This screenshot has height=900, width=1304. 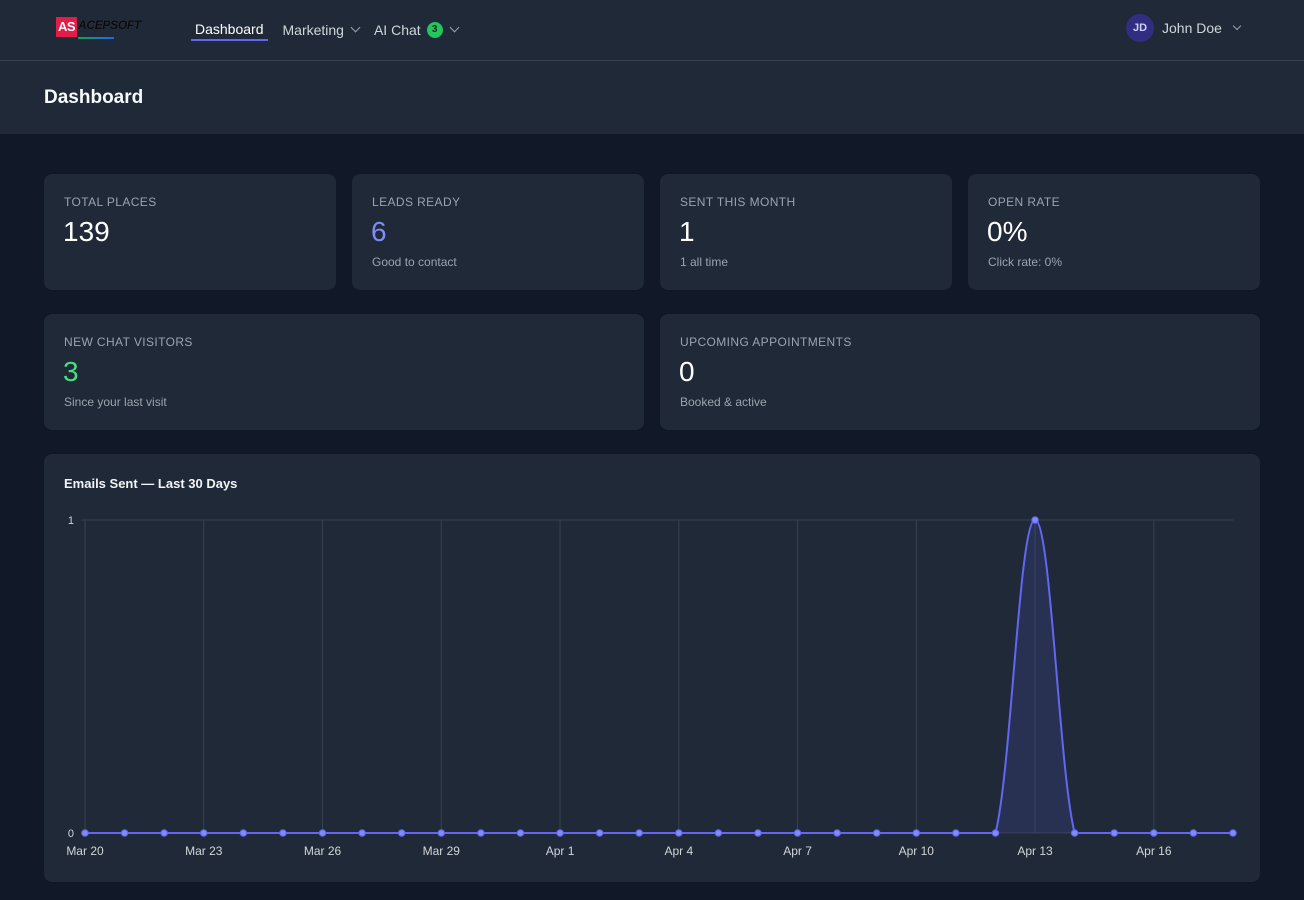 I want to click on nav-dashboard-label: Dashboard, so click(x=229, y=28).